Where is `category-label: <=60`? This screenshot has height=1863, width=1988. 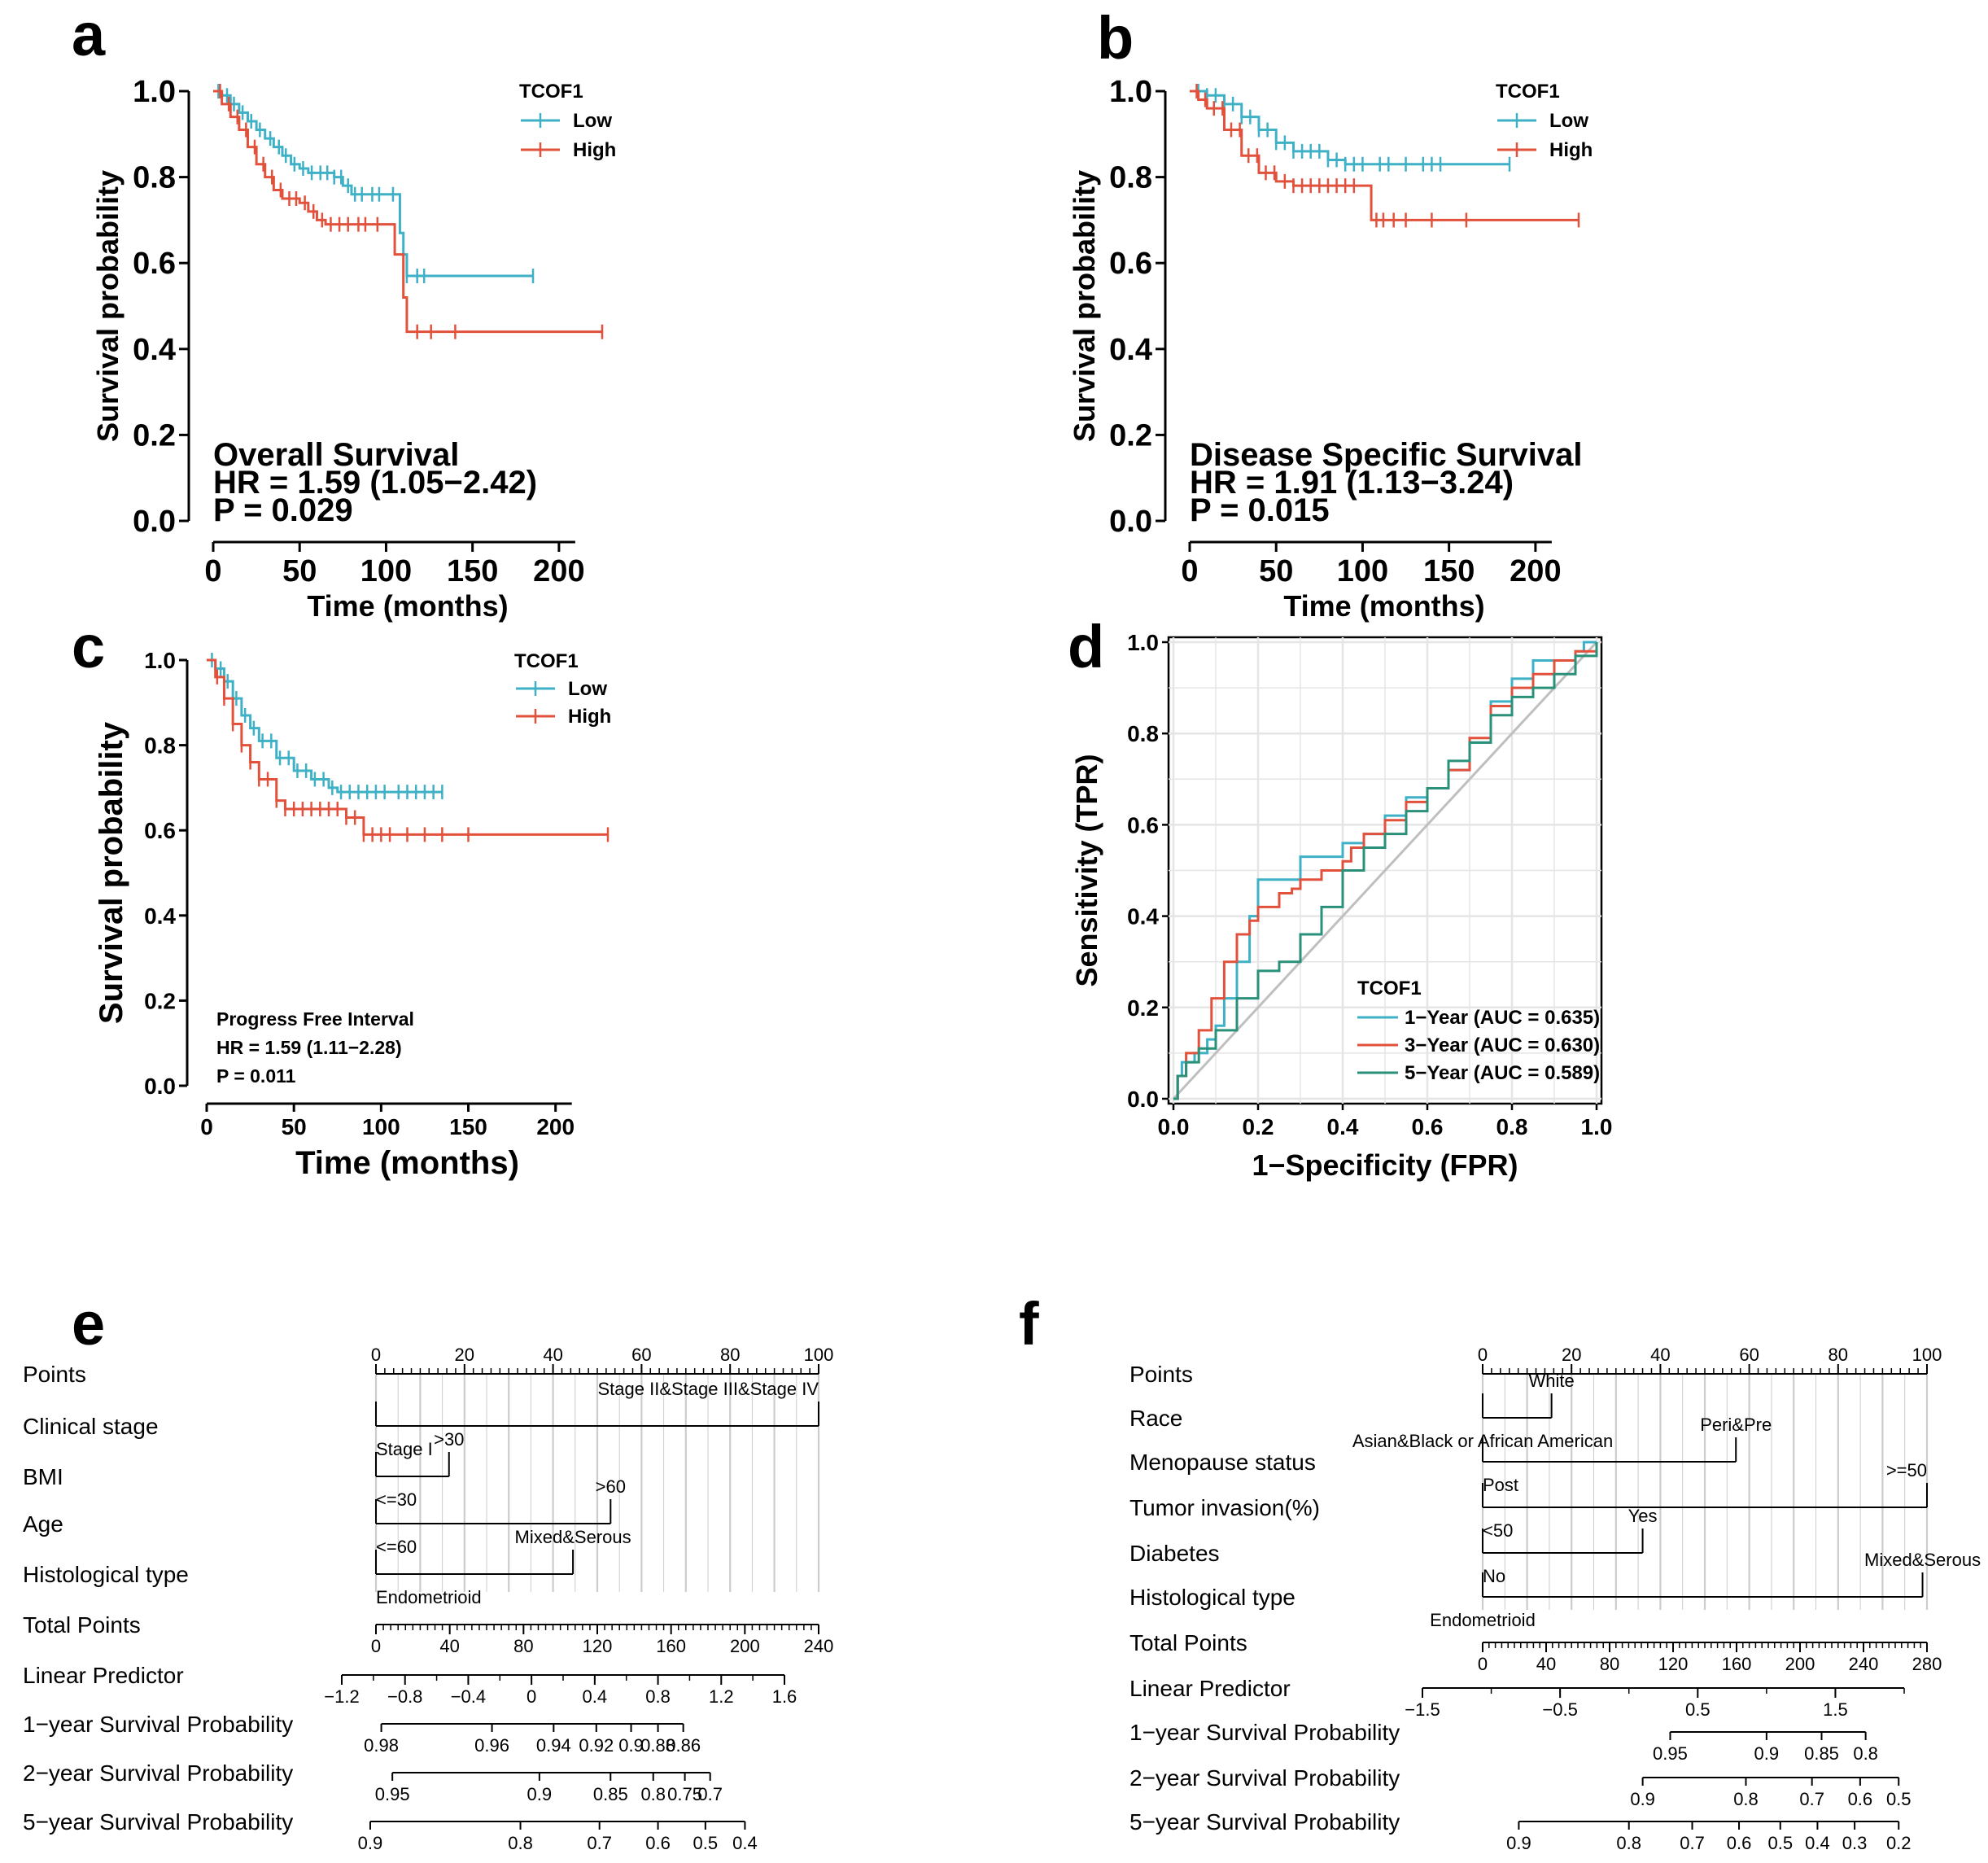
category-label: <=60 is located at coordinates (396, 1547).